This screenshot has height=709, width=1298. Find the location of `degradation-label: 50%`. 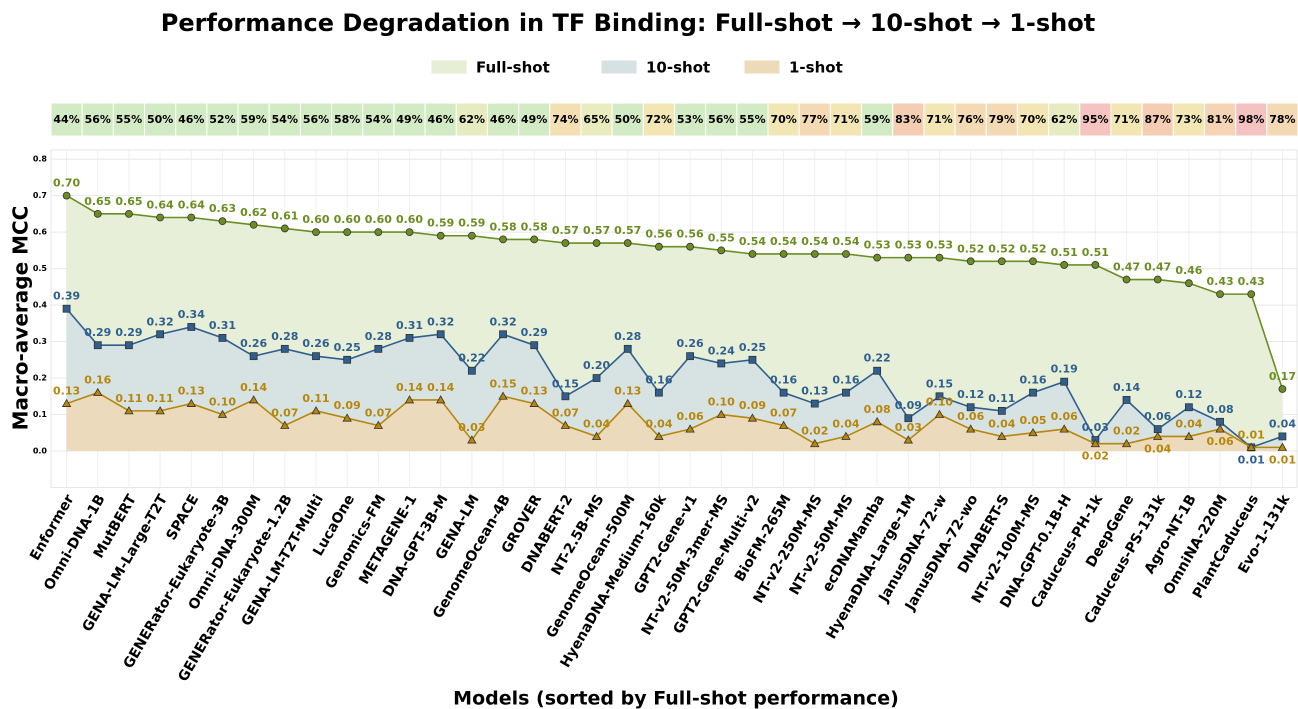

degradation-label: 50% is located at coordinates (160, 119).